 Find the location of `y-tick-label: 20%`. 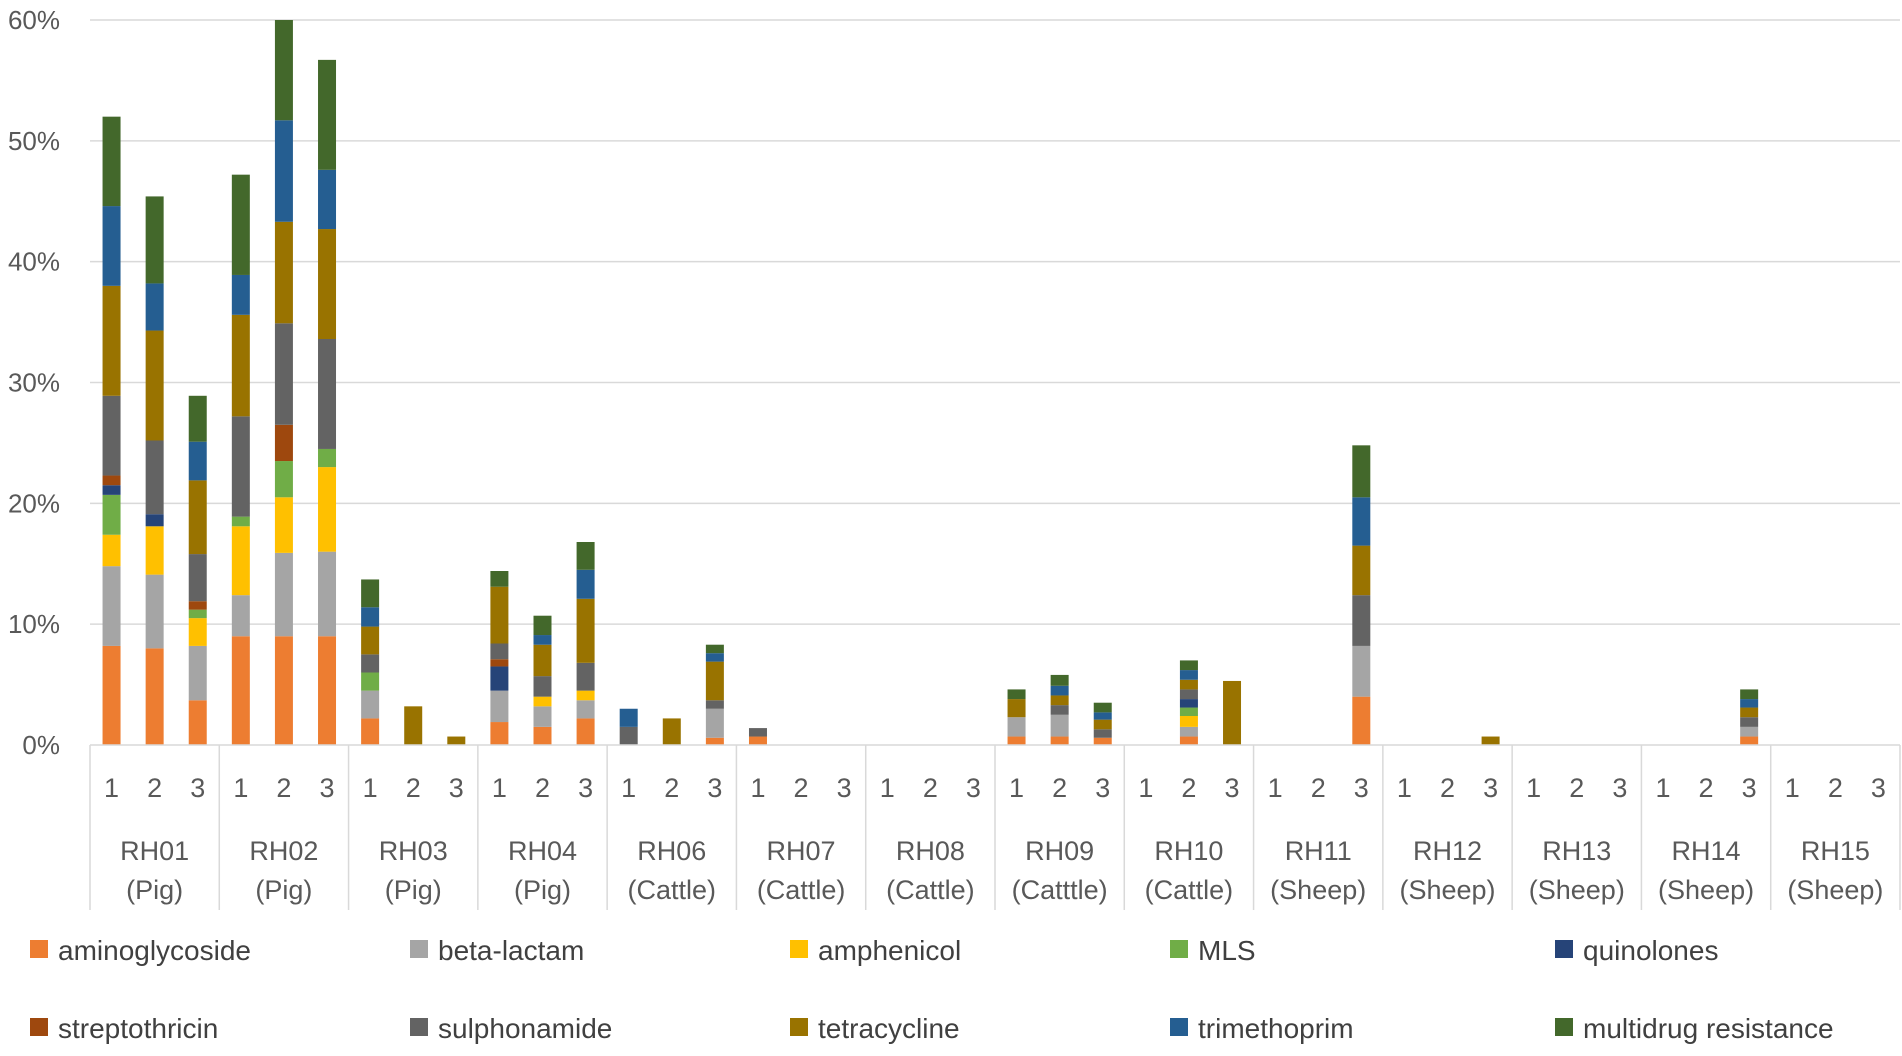

y-tick-label: 20% is located at coordinates (34, 503).